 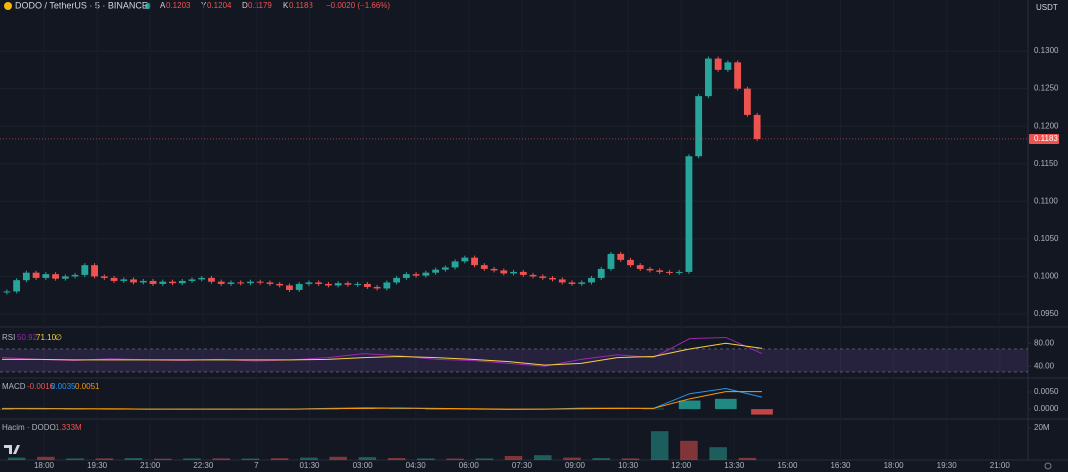 What do you see at coordinates (894, 465) in the screenshot?
I see `x-tick-label: 18:00` at bounding box center [894, 465].